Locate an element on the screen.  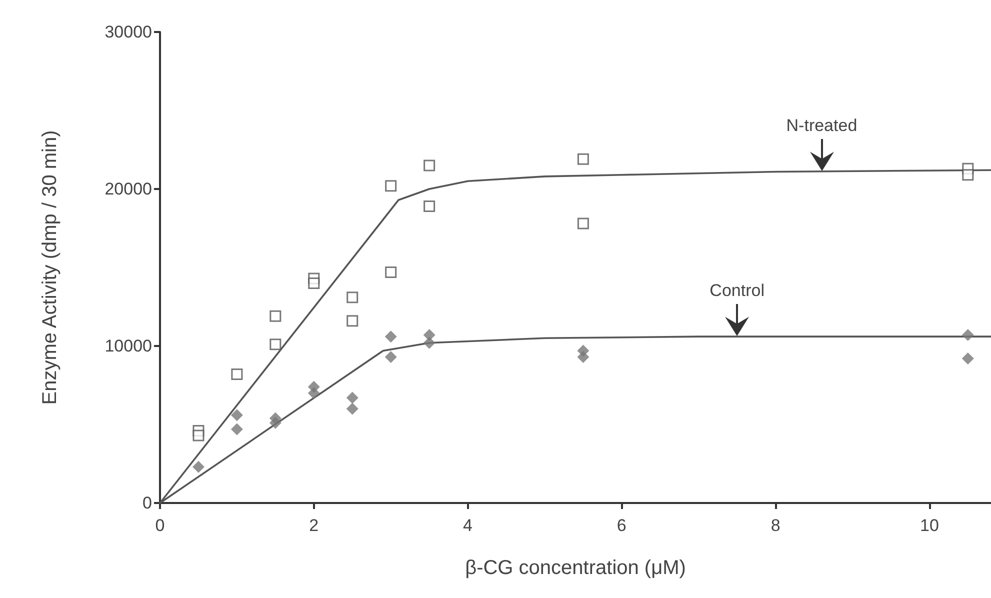
x-tick-label: 6 is located at coordinates (621, 525).